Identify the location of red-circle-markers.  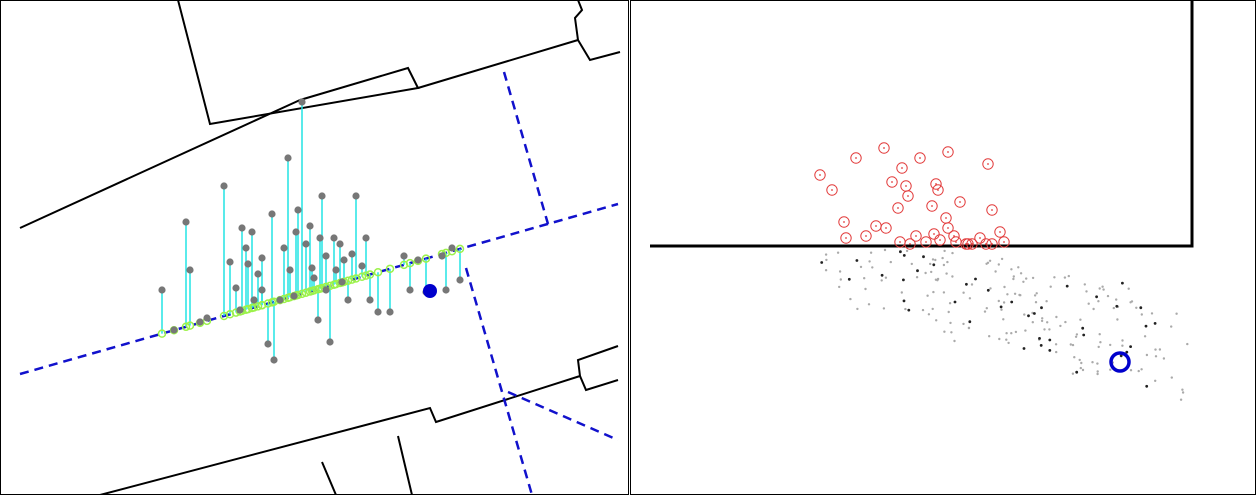
(912, 196).